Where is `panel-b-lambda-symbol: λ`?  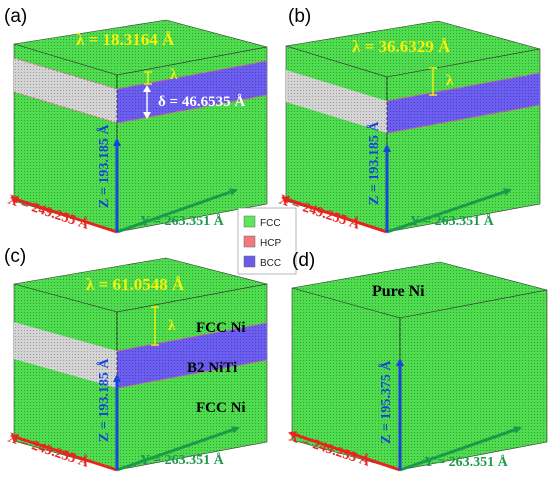
panel-b-lambda-symbol: λ is located at coordinates (450, 81).